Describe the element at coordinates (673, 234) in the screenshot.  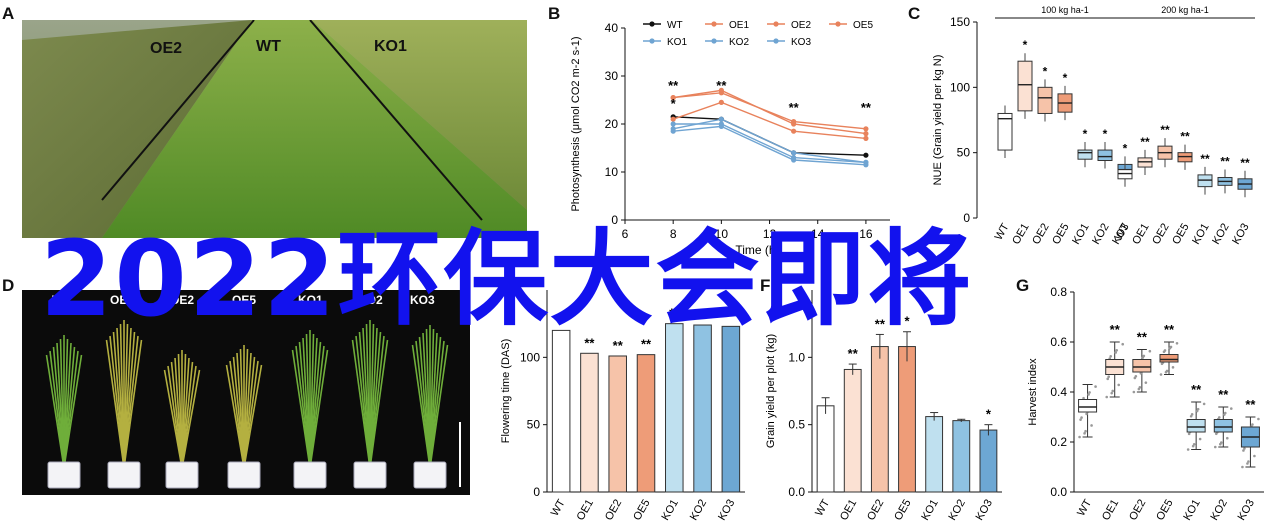
I see `x-tick-label: 8` at that location.